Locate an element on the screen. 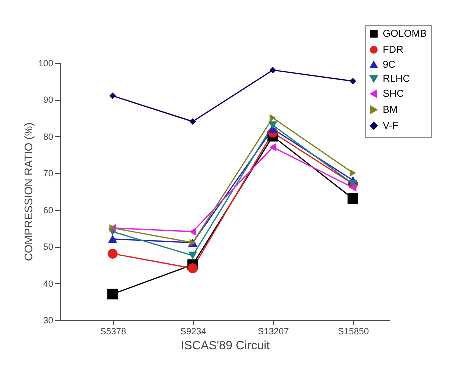 The height and width of the screenshot is (378, 474). y-tick-label: 30 is located at coordinates (48, 321).